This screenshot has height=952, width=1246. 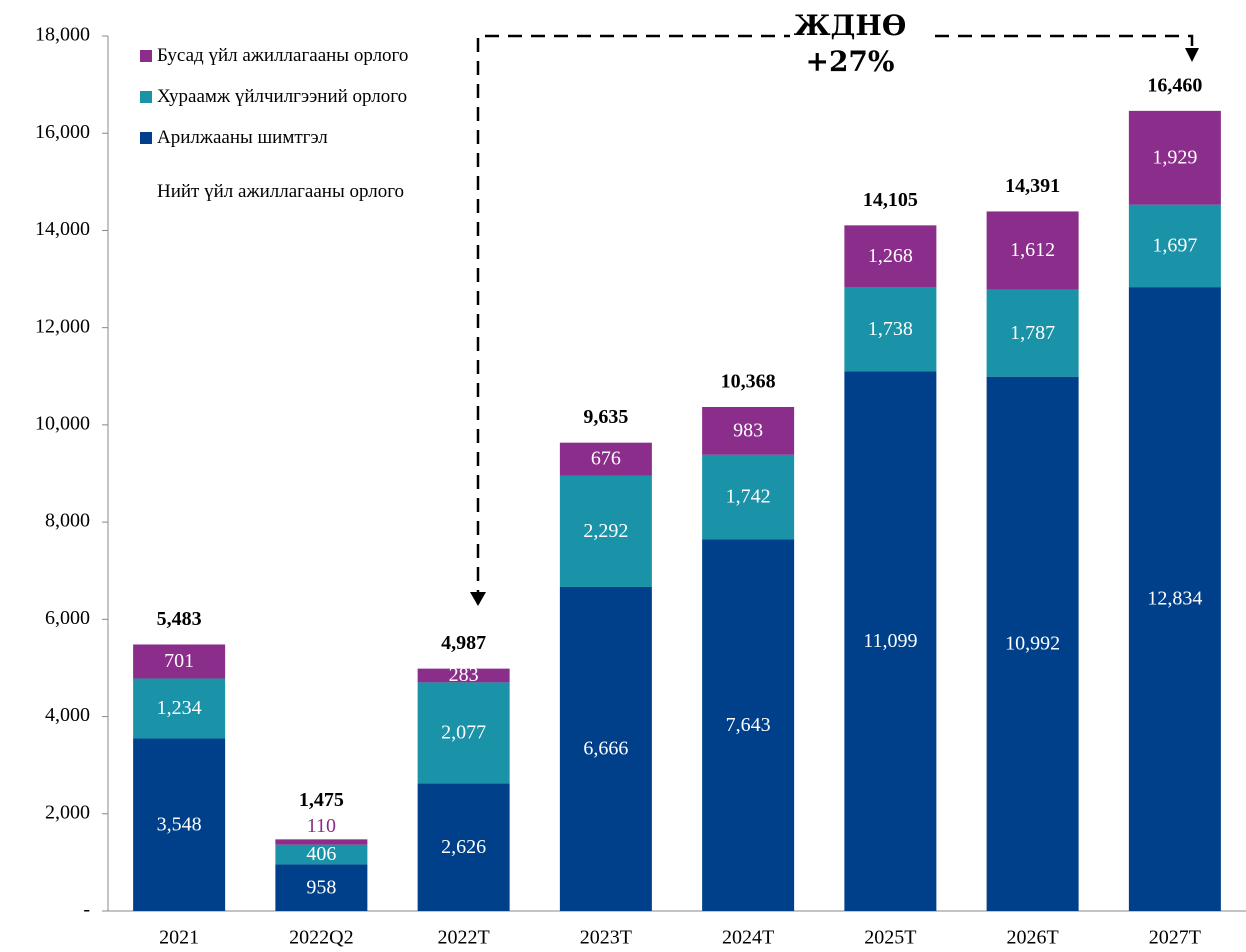 What do you see at coordinates (850, 44) in the screenshot?
I see `annotation: ЖДНӨ +27%` at bounding box center [850, 44].